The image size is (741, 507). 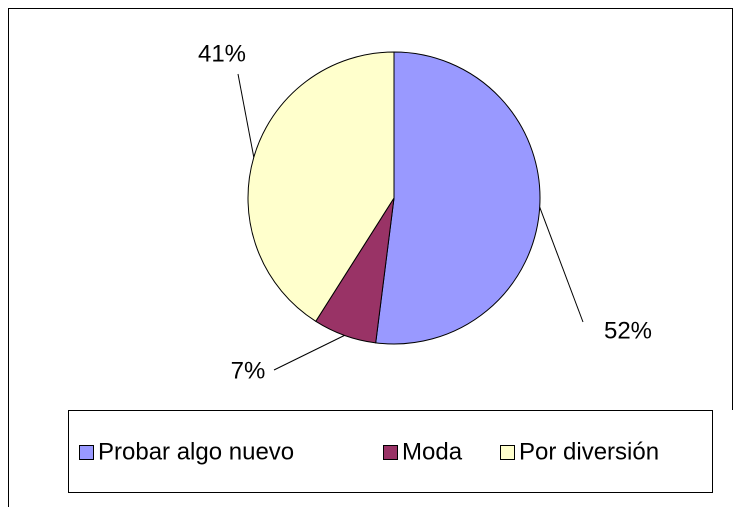 What do you see at coordinates (432, 451) in the screenshot?
I see `legend-label: Moda` at bounding box center [432, 451].